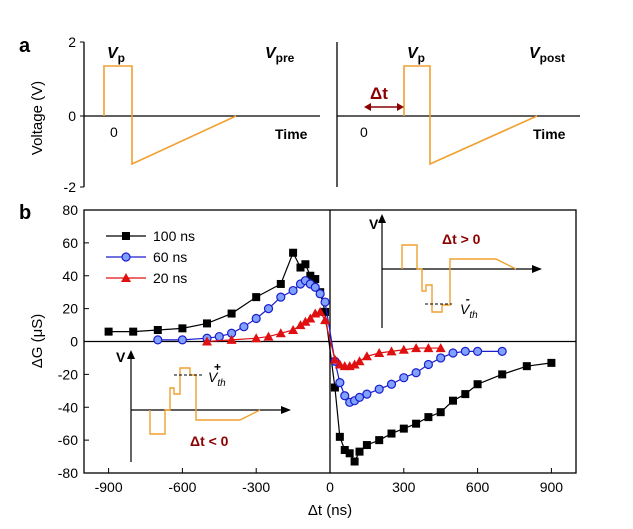  Describe the element at coordinates (469, 306) in the screenshot. I see `inset-pos-vth-label: Vth-` at that location.